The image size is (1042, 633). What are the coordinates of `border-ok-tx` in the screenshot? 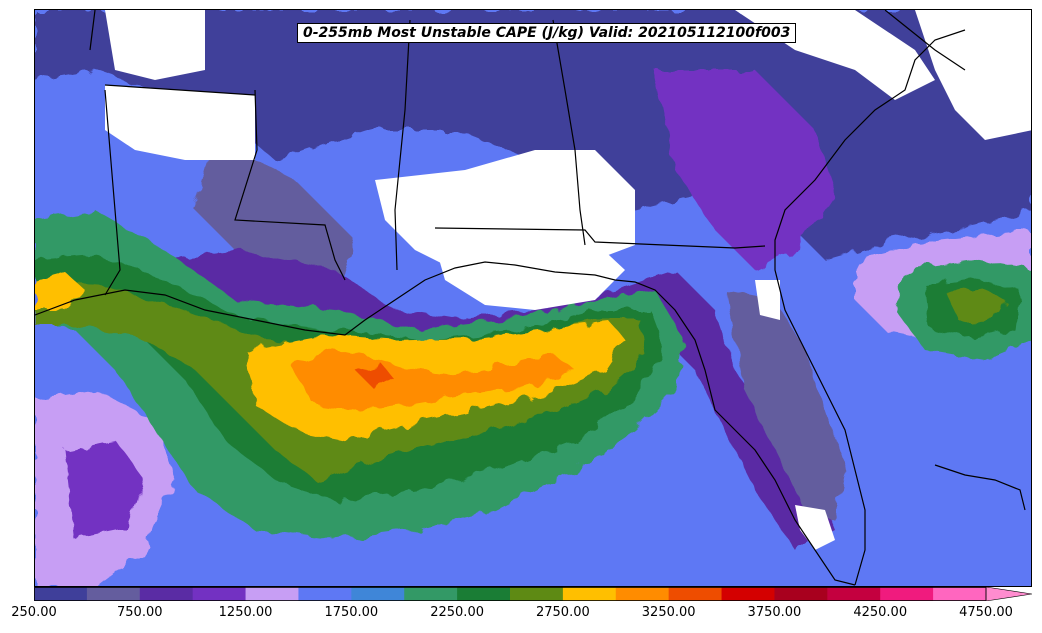 It's located at (92, 30).